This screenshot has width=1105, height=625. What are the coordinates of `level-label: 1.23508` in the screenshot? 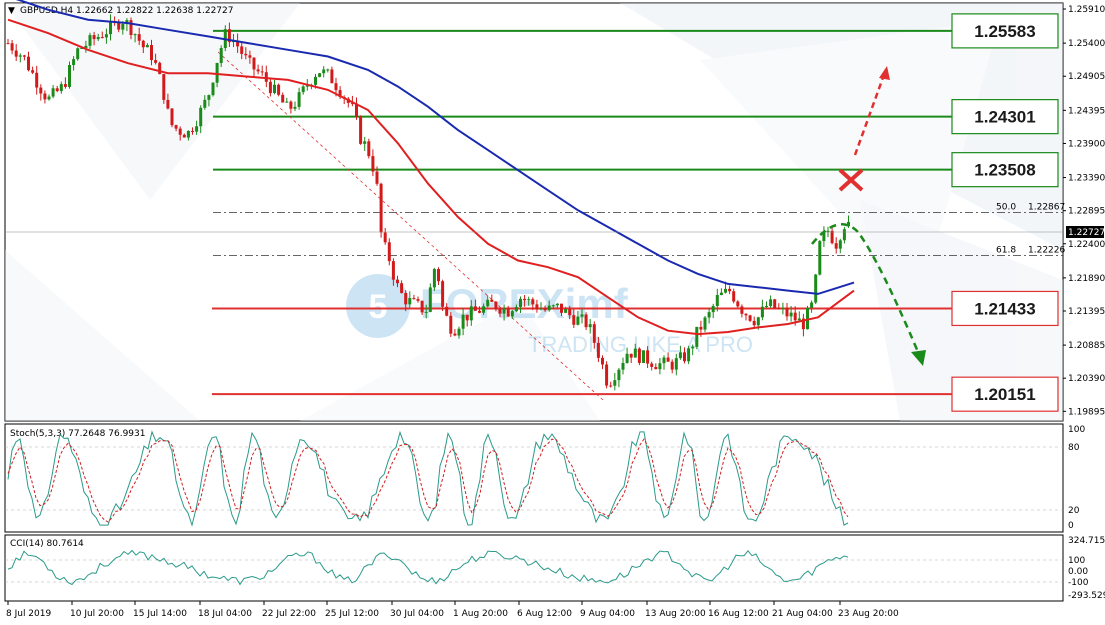 It's located at (1004, 170).